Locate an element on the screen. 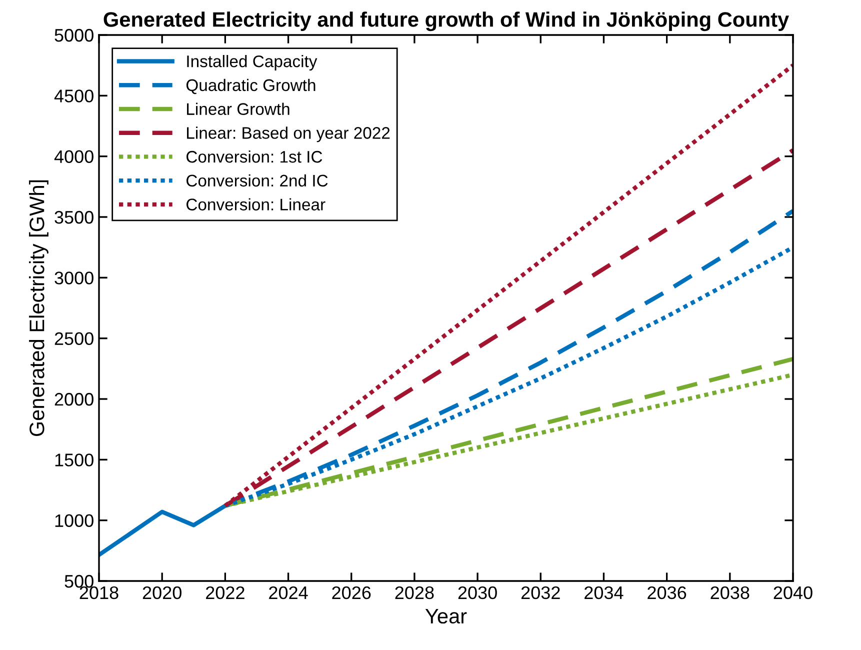 This screenshot has height=650, width=861. y-tick-label: 1000 is located at coordinates (74, 521).